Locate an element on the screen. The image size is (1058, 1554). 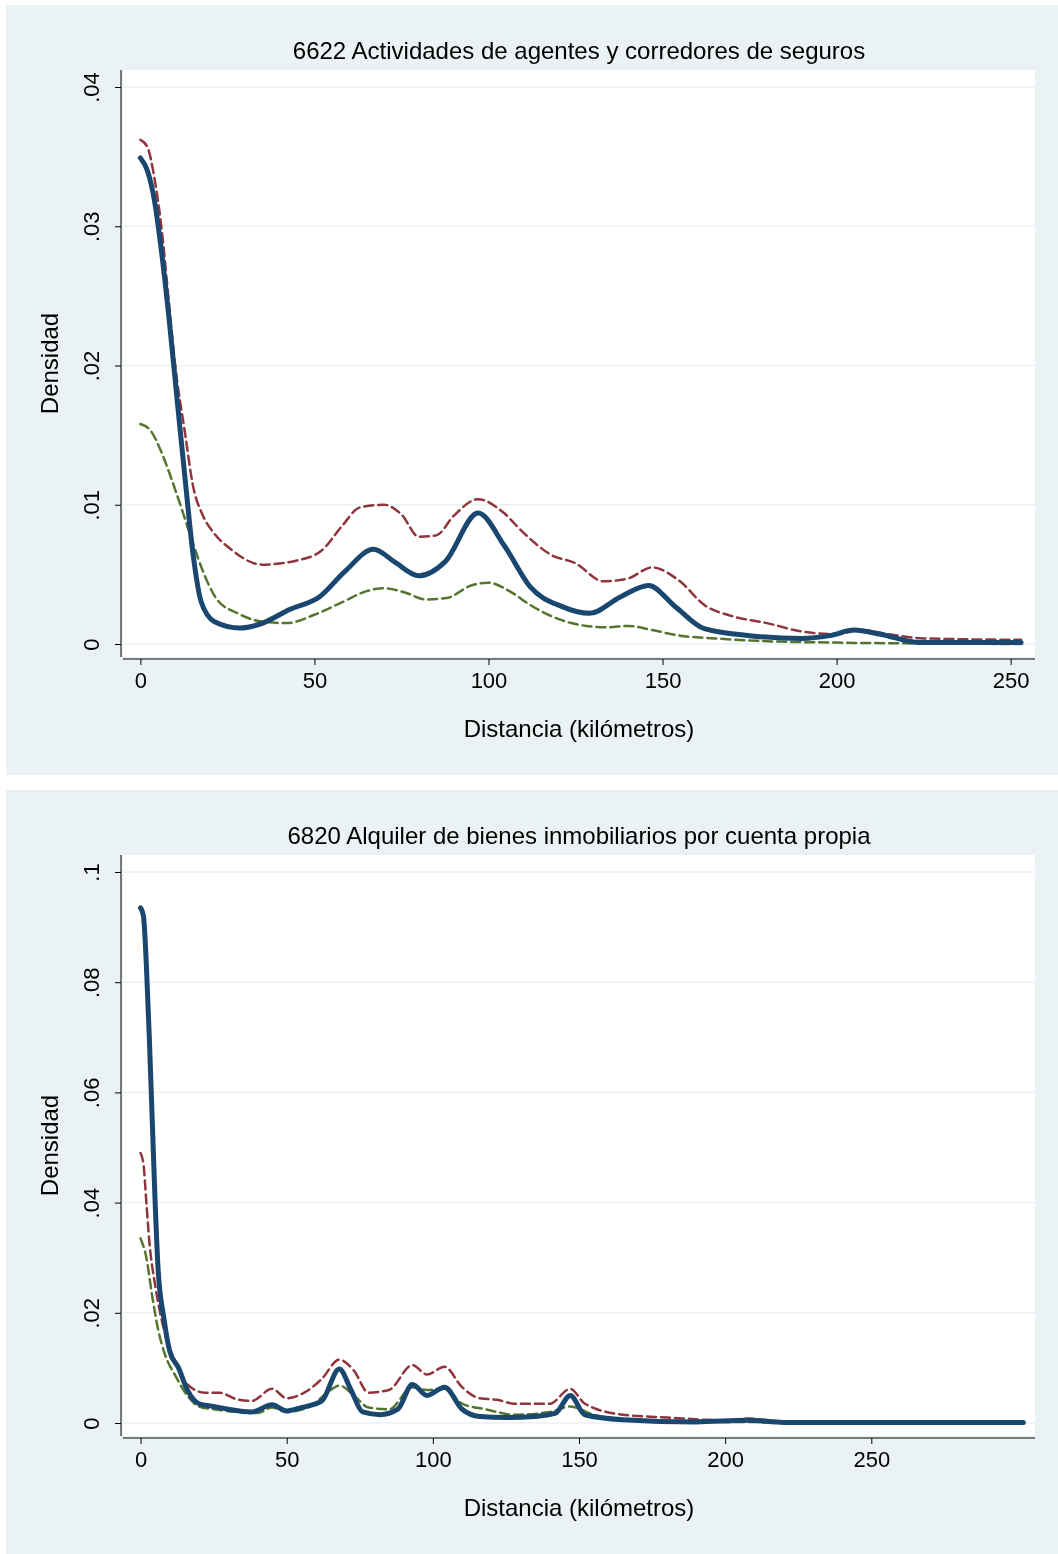
y-tick-label: .01 is located at coordinates (91, 505).